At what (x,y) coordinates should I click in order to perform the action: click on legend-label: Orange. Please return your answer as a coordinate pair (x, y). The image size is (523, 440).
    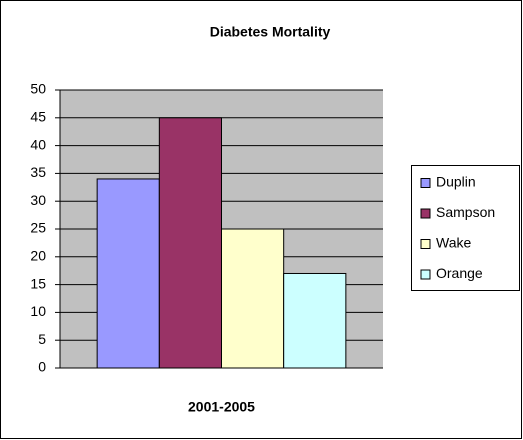
    Looking at the image, I should click on (459, 273).